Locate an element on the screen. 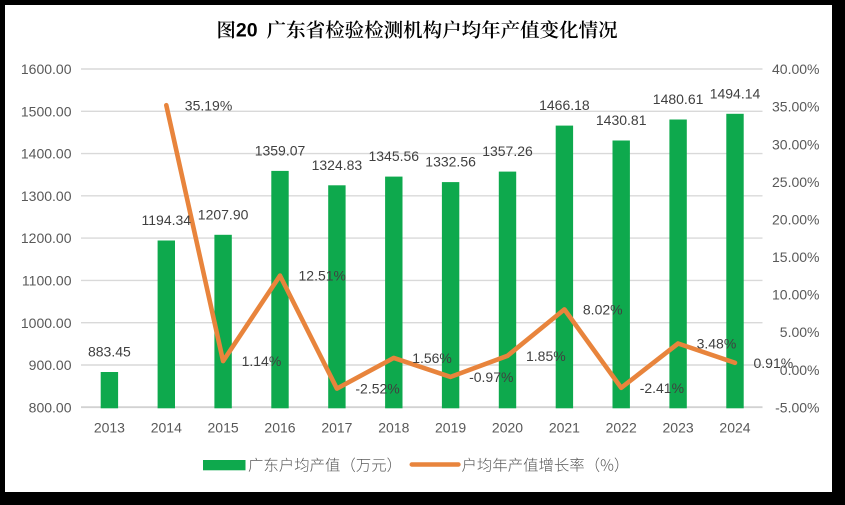  svg-text: 0.91% is located at coordinates (774, 363).